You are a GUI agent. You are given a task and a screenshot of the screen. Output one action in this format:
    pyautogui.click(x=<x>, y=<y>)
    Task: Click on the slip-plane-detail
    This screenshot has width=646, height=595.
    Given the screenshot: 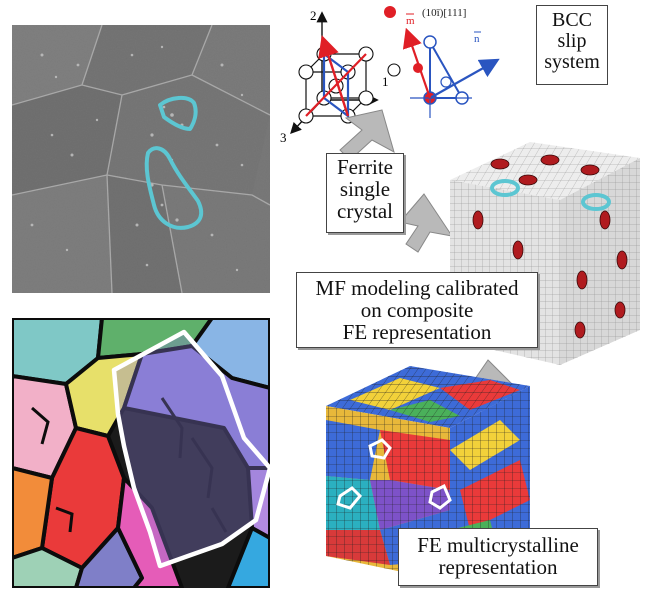 What is the action you would take?
    pyautogui.click(x=442, y=62)
    